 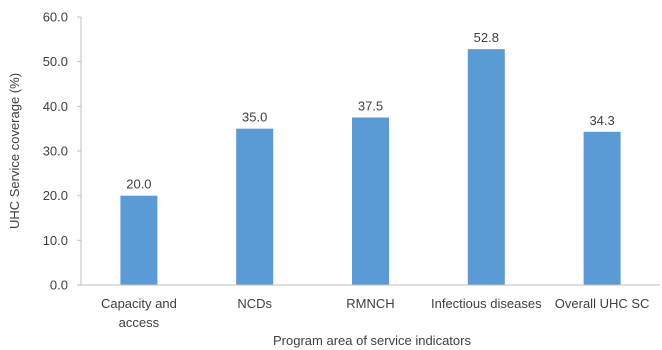 What do you see at coordinates (59, 285) in the screenshot?
I see `y-tick-label: 0.0` at bounding box center [59, 285].